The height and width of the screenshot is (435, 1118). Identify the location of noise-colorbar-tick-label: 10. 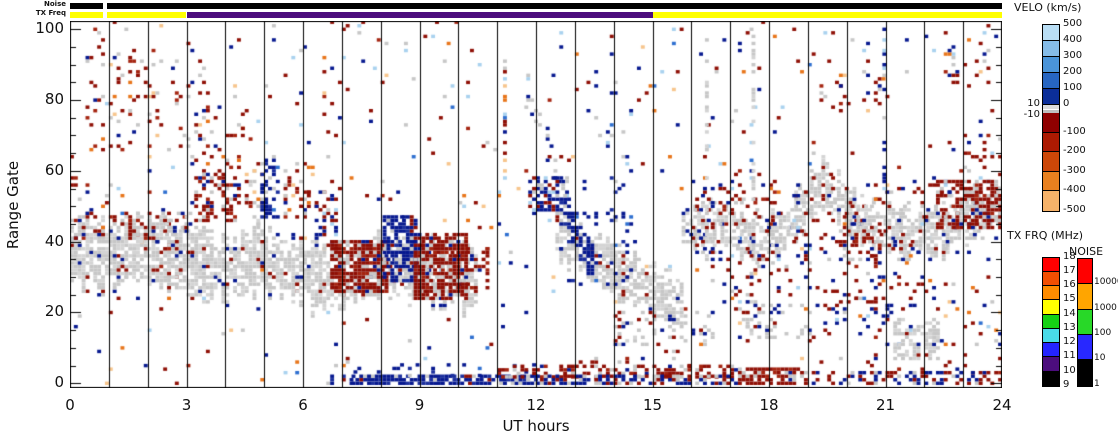
(1100, 358).